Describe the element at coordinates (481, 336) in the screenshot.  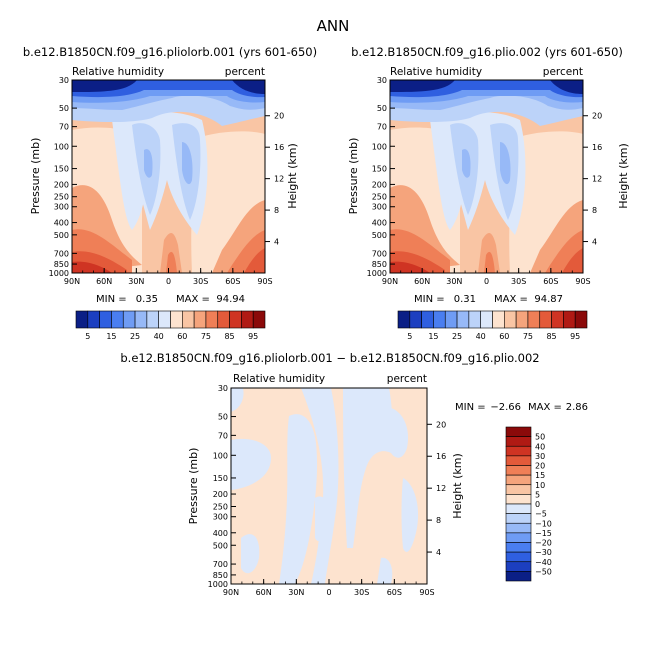
I see `panel-b-colorbar-label: 40` at that location.